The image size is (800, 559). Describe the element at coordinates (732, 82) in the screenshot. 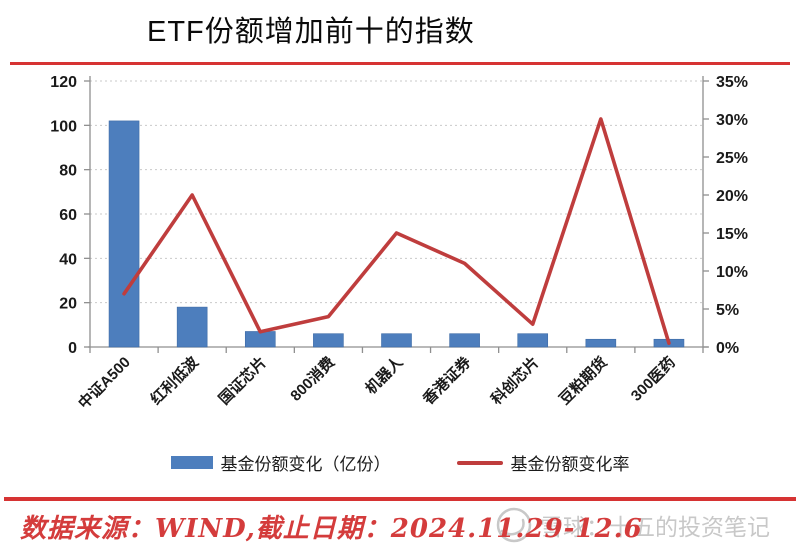

I see `right-axis-tick-label: 35%` at that location.